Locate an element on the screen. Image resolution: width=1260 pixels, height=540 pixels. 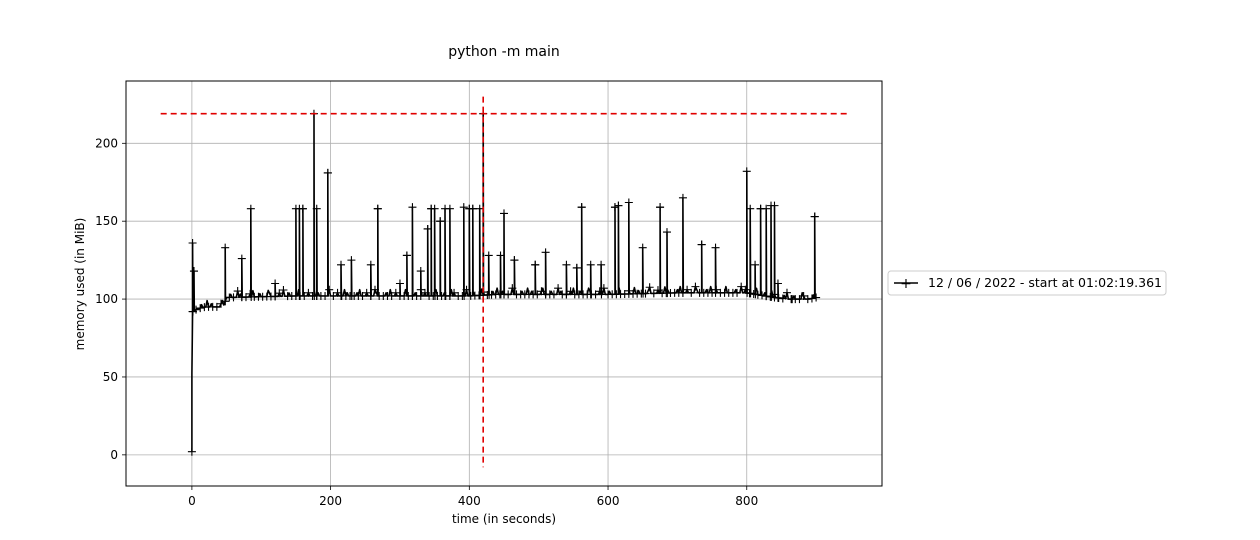
x-tick-label: 0 is located at coordinates (192, 501).